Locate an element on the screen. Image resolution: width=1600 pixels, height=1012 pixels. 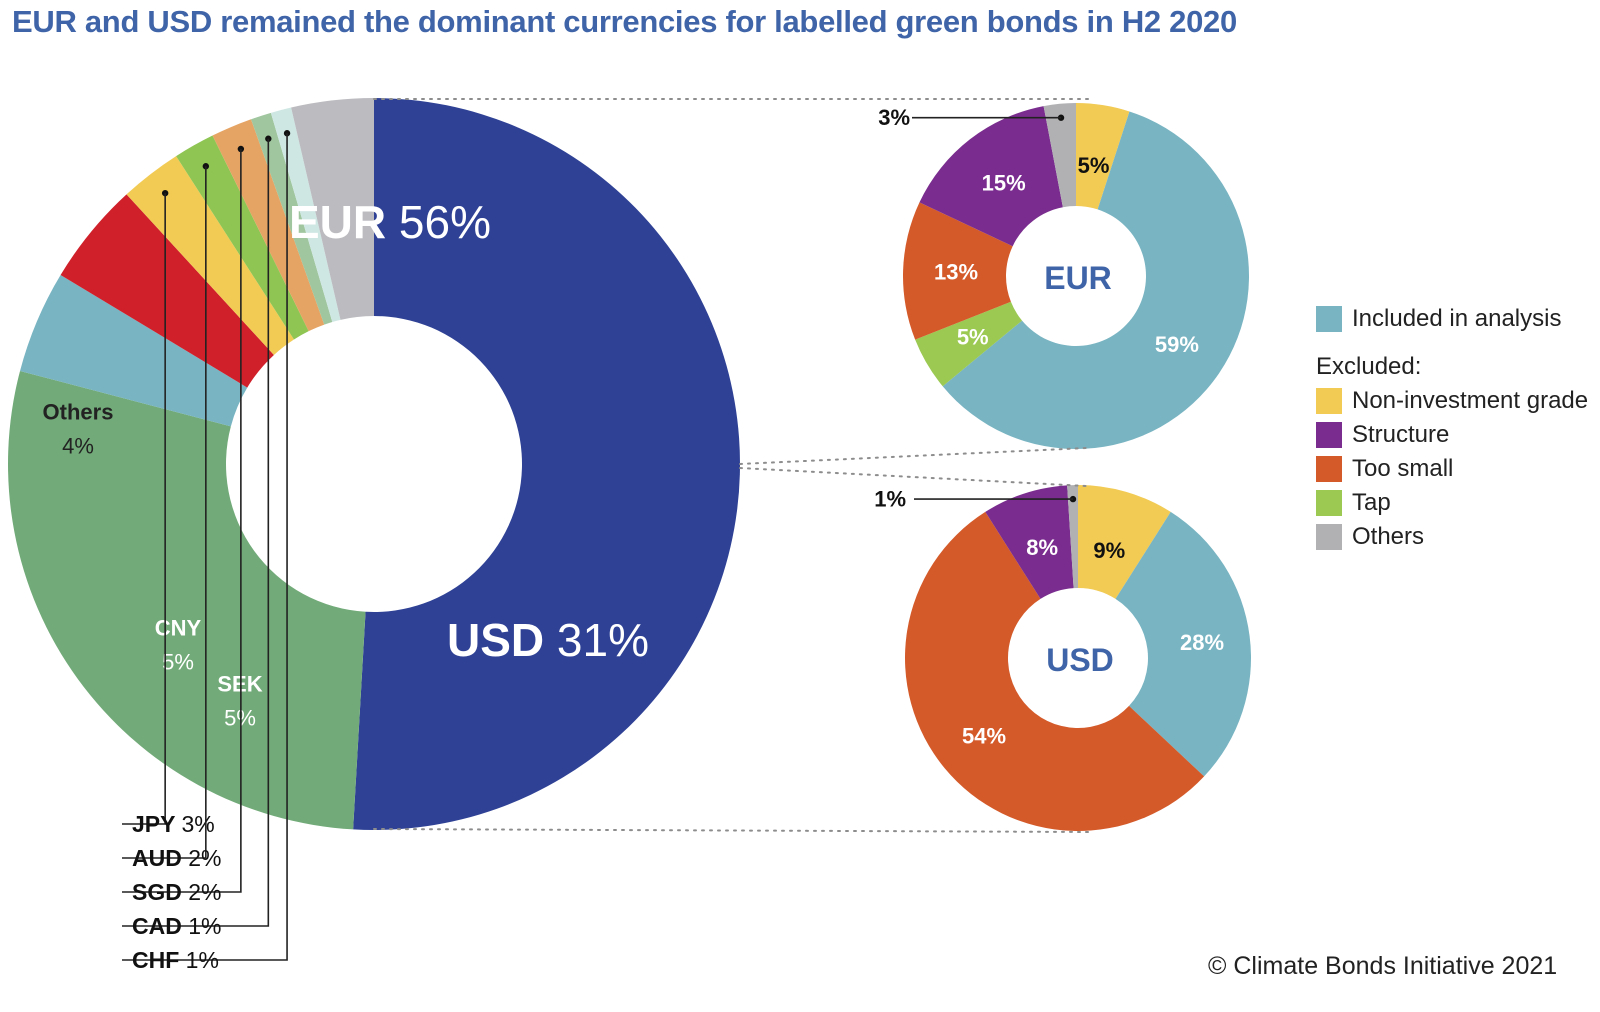
legend-item-others: Others is located at coordinates (1456, 537).